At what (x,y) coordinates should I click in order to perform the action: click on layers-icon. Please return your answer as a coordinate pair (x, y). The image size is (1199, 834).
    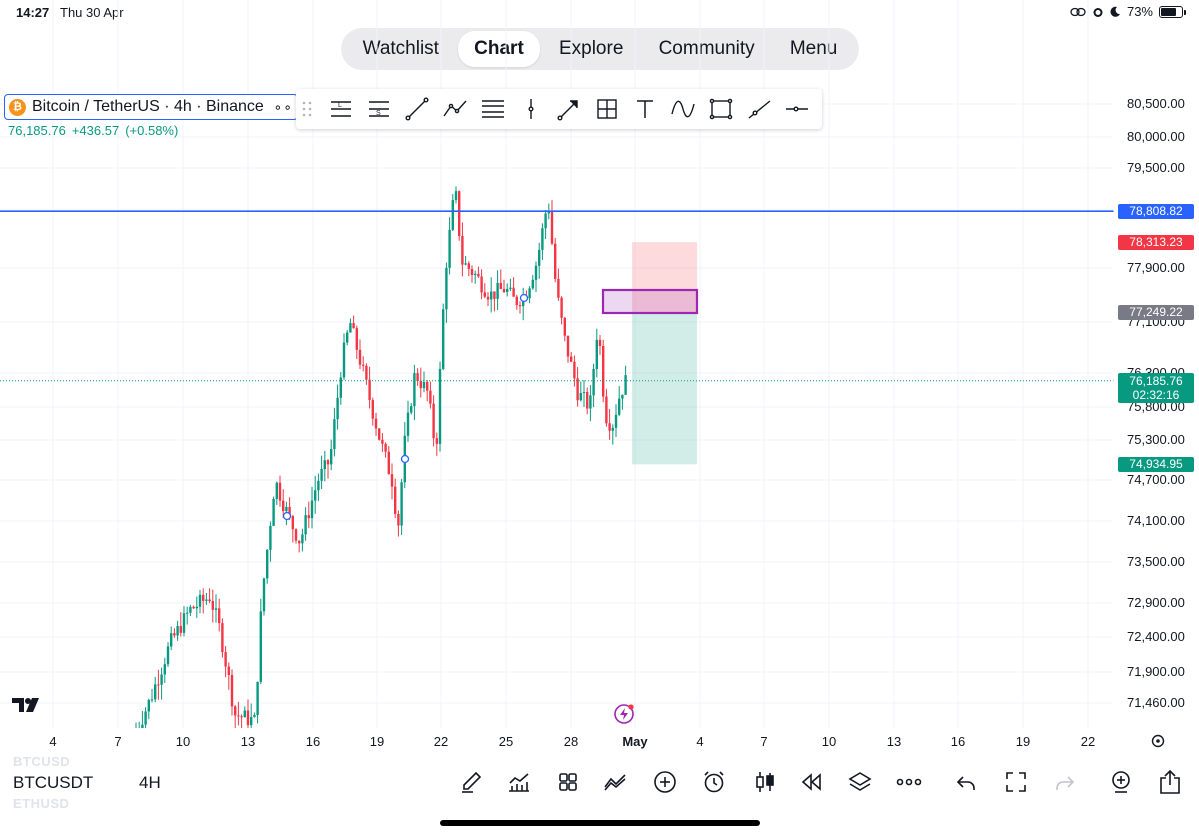
    Looking at the image, I should click on (860, 782).